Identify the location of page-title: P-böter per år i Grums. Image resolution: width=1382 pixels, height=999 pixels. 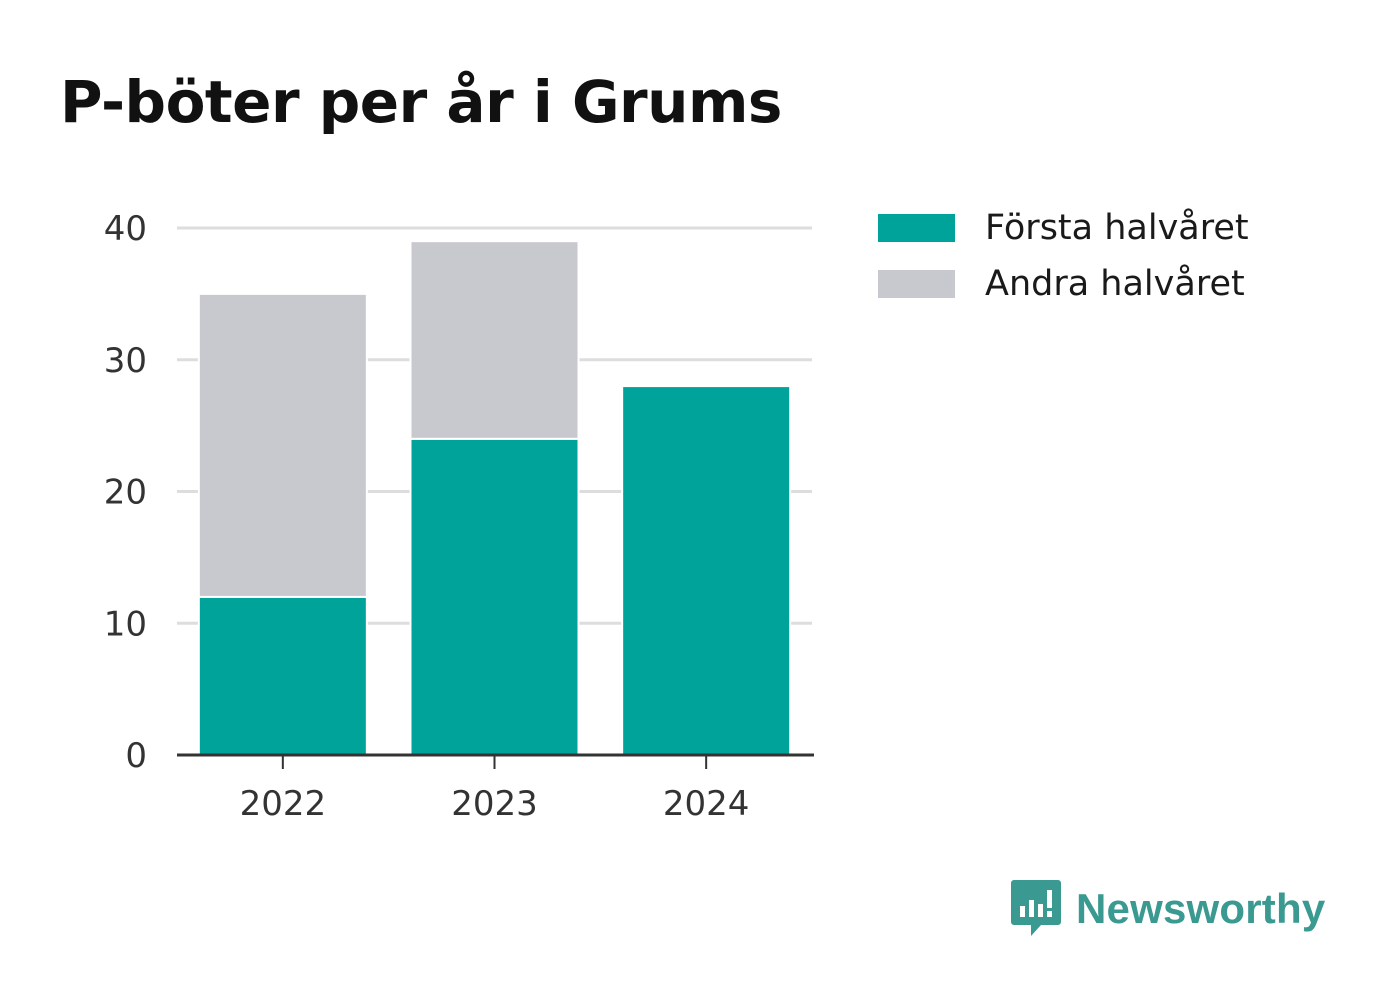
(421, 102).